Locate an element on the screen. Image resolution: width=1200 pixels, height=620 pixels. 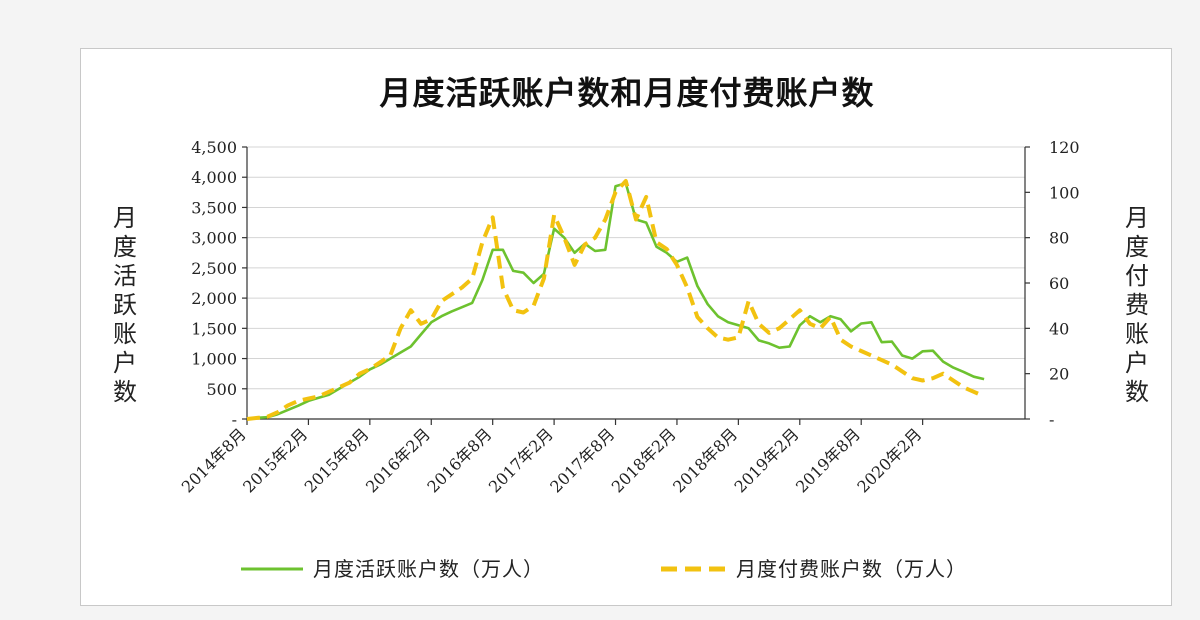
x-tick-label: 2019年8月 is located at coordinates (828, 460).